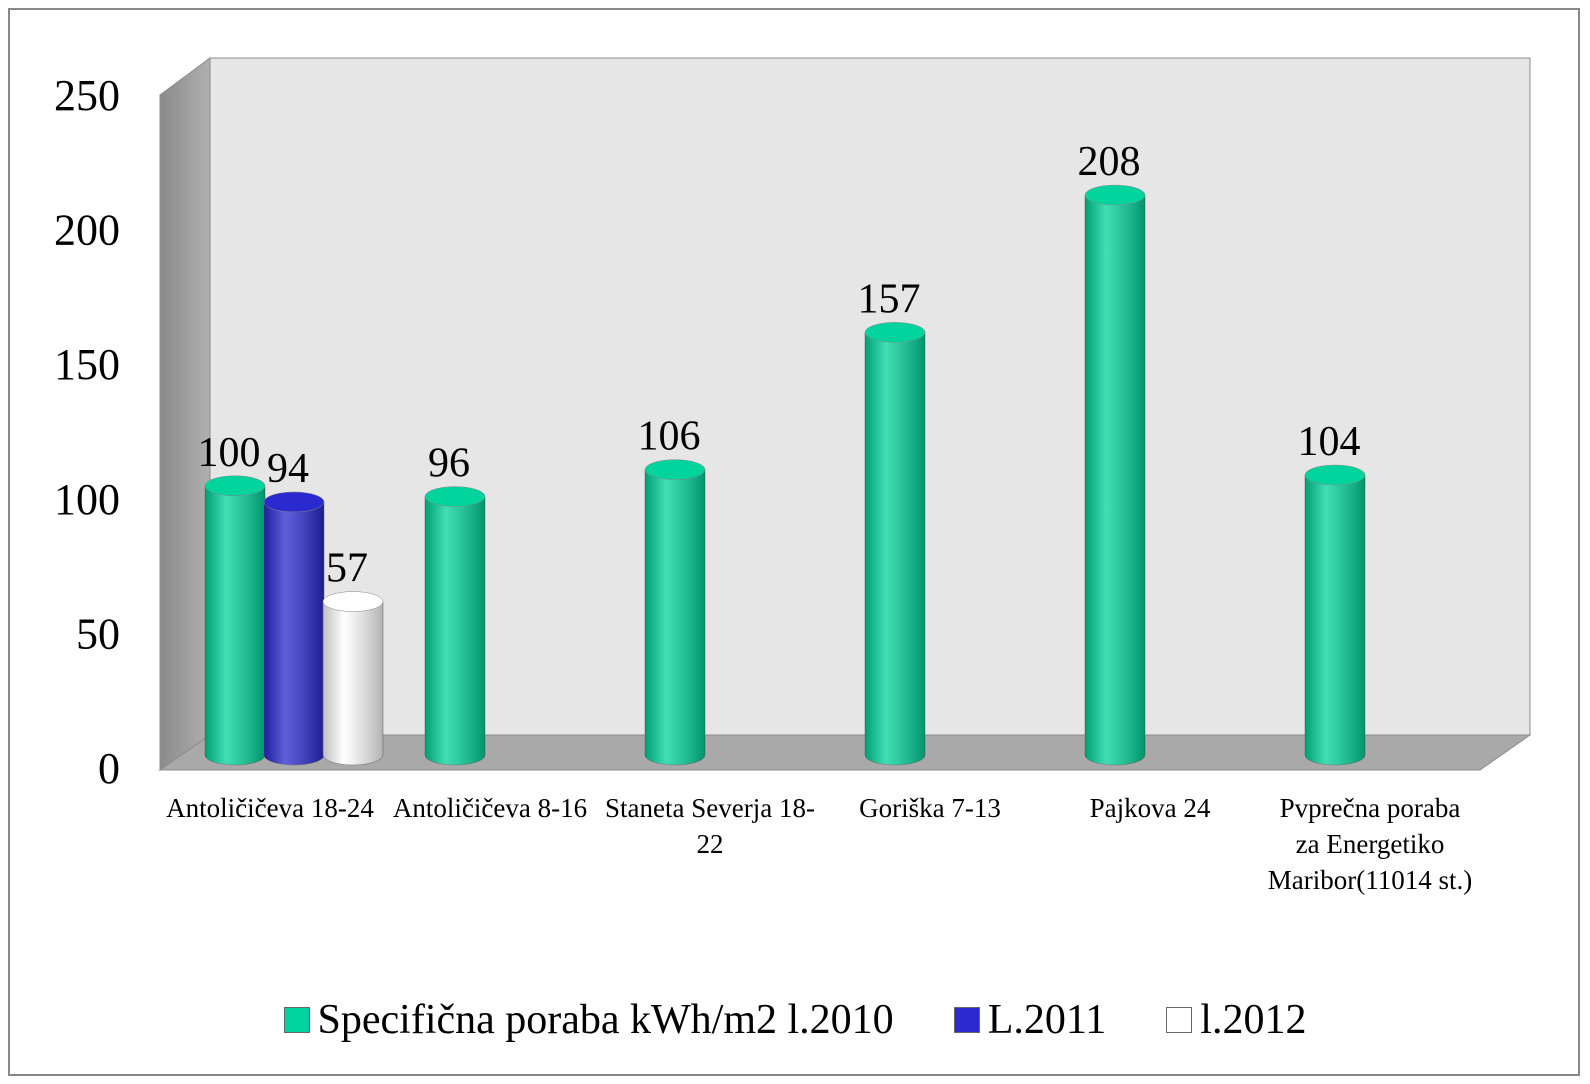 This screenshot has height=1084, width=1590. I want to click on y-tick-label: 50, so click(98, 633).